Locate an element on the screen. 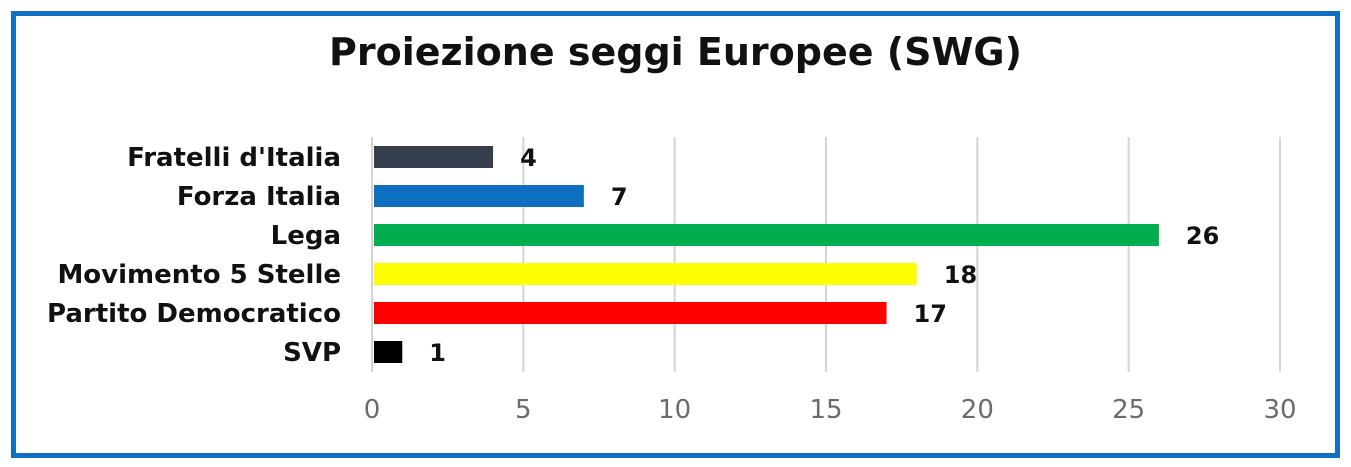  chart-title: Proiezione seggi Europee (SWG) is located at coordinates (675, 52).